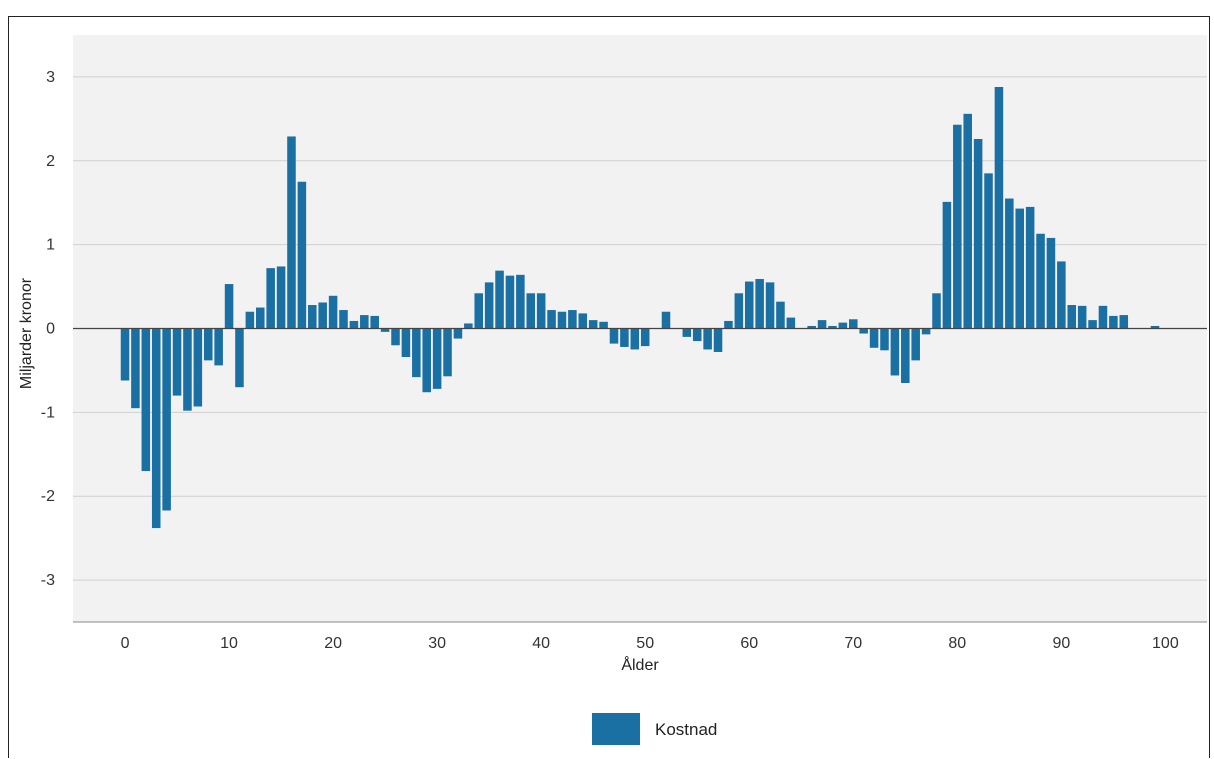 The image size is (1214, 759). Describe the element at coordinates (50, 161) in the screenshot. I see `y-tick-label: 2` at that location.